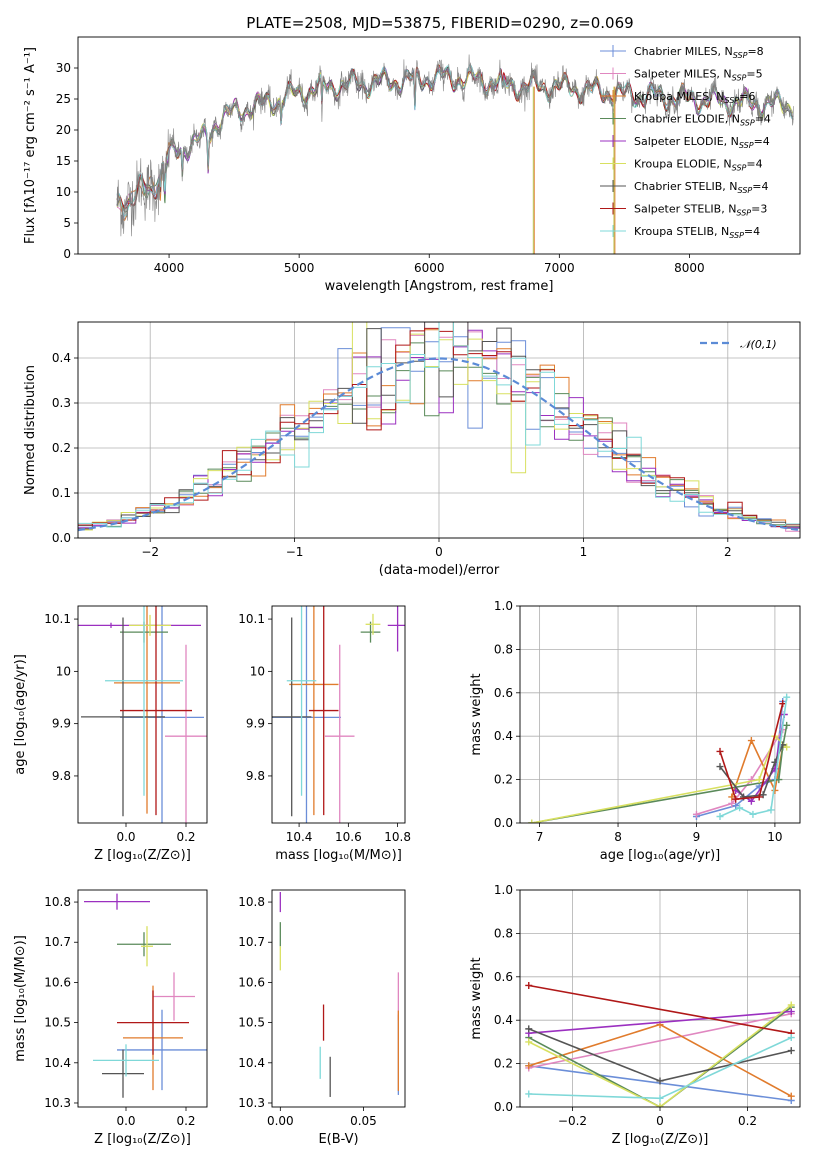  Describe the element at coordinates (755, 51) in the screenshot. I see `legend-nssp: =8` at that location.